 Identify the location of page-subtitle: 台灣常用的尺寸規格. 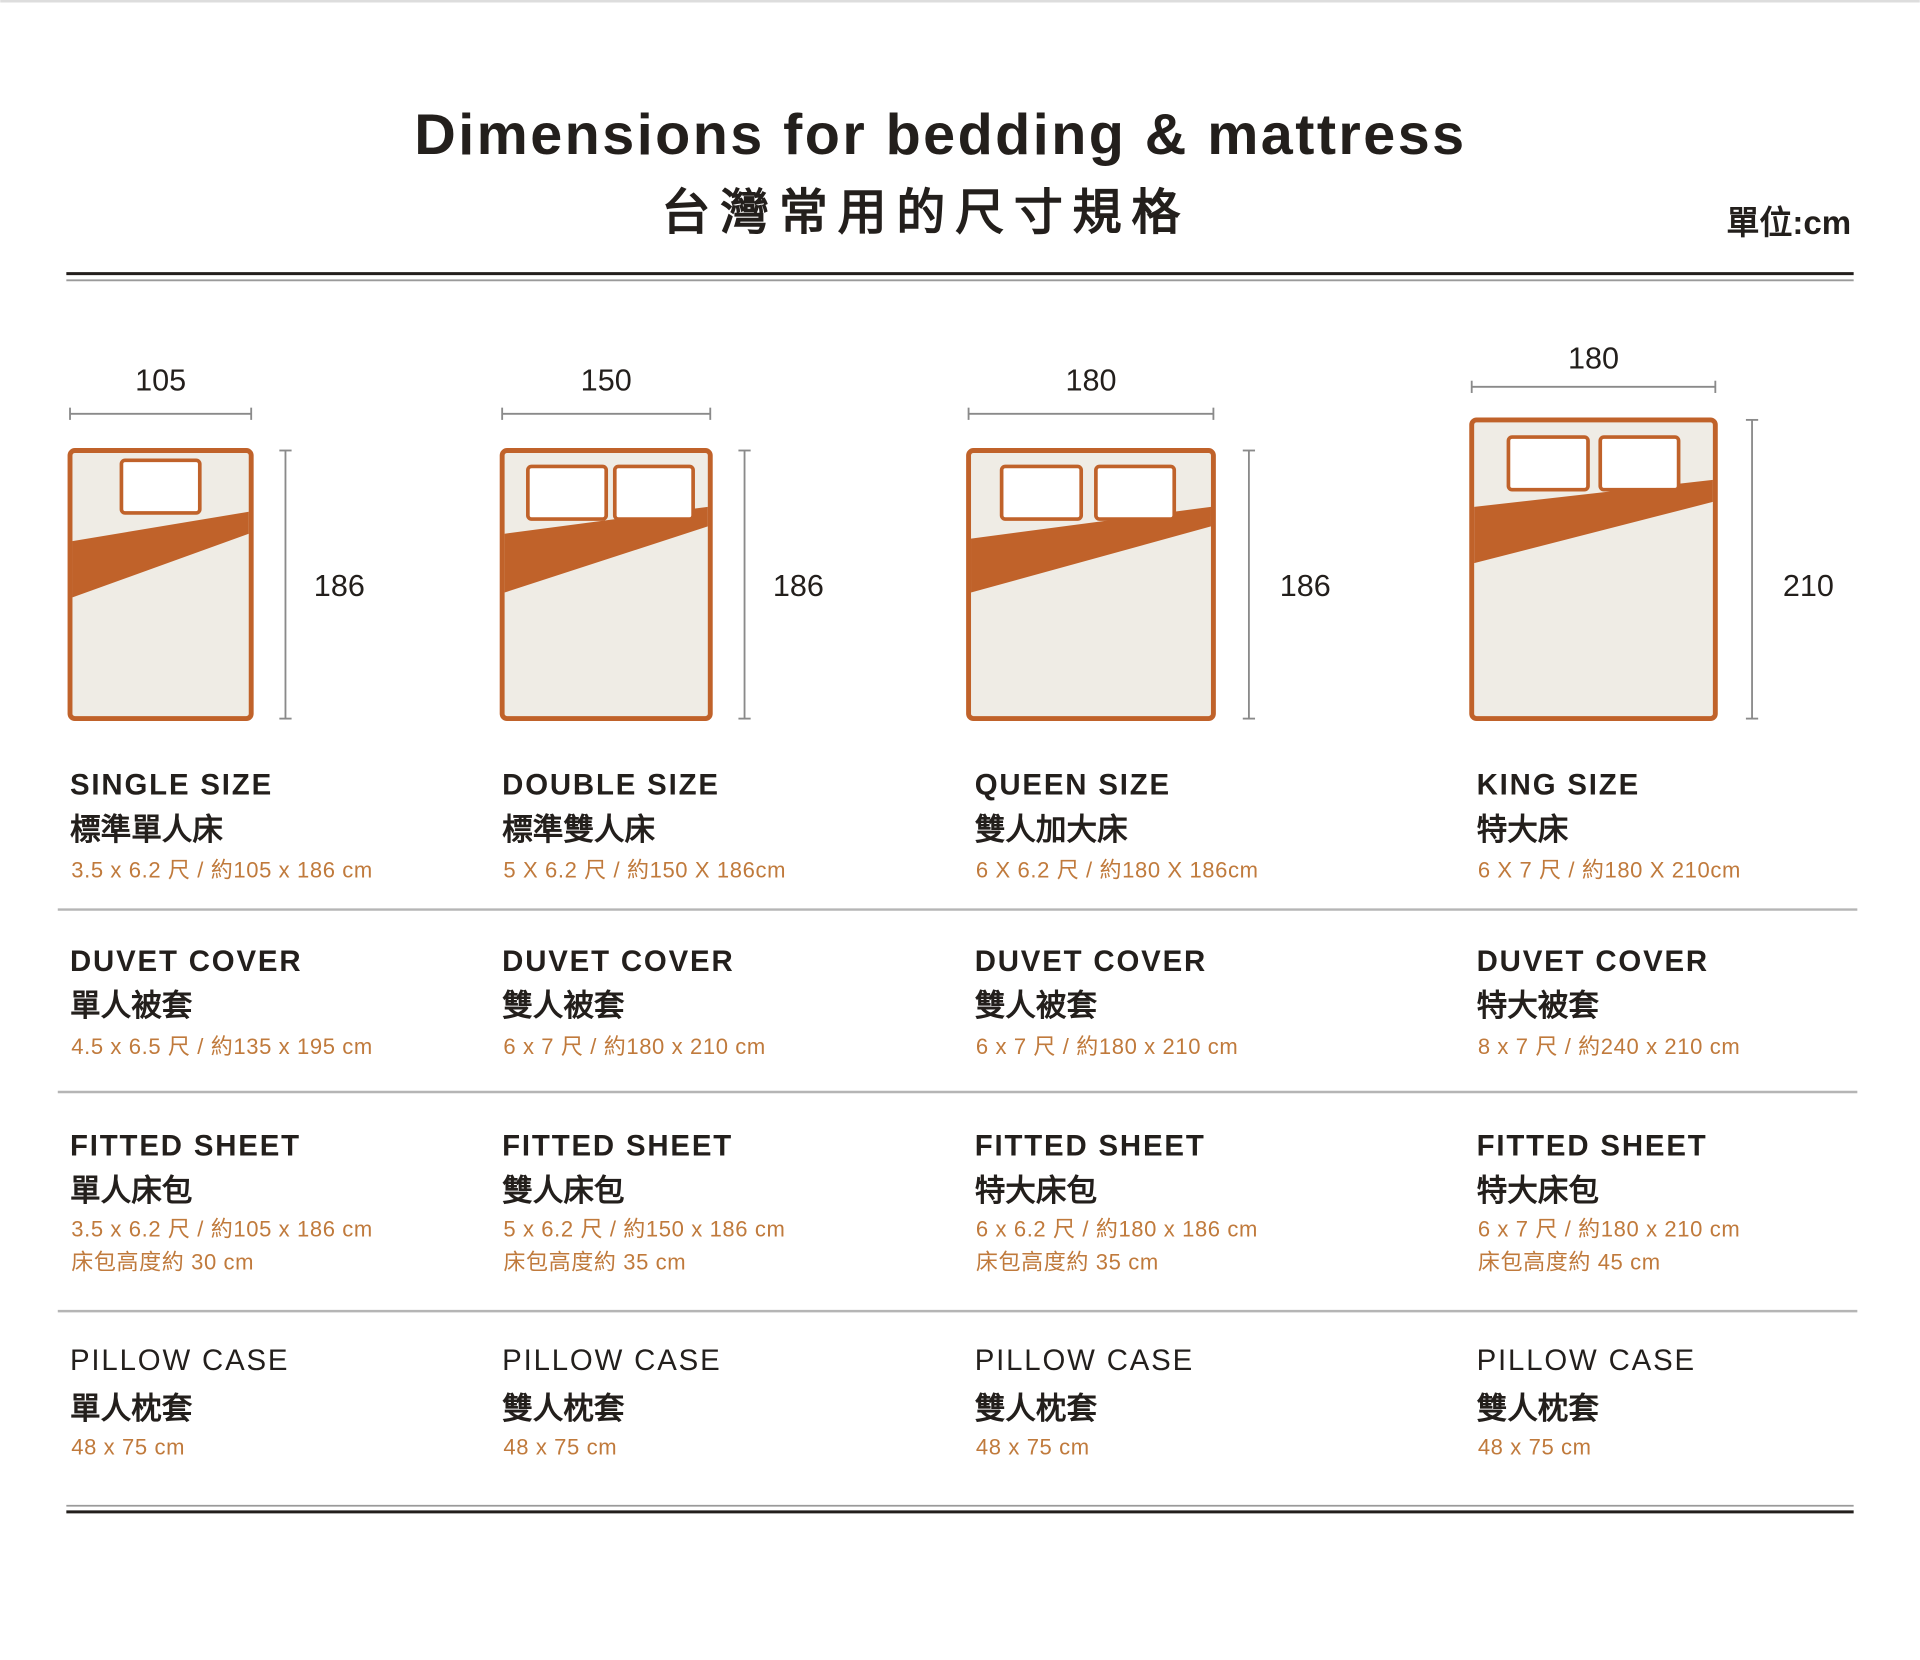
(925, 213).